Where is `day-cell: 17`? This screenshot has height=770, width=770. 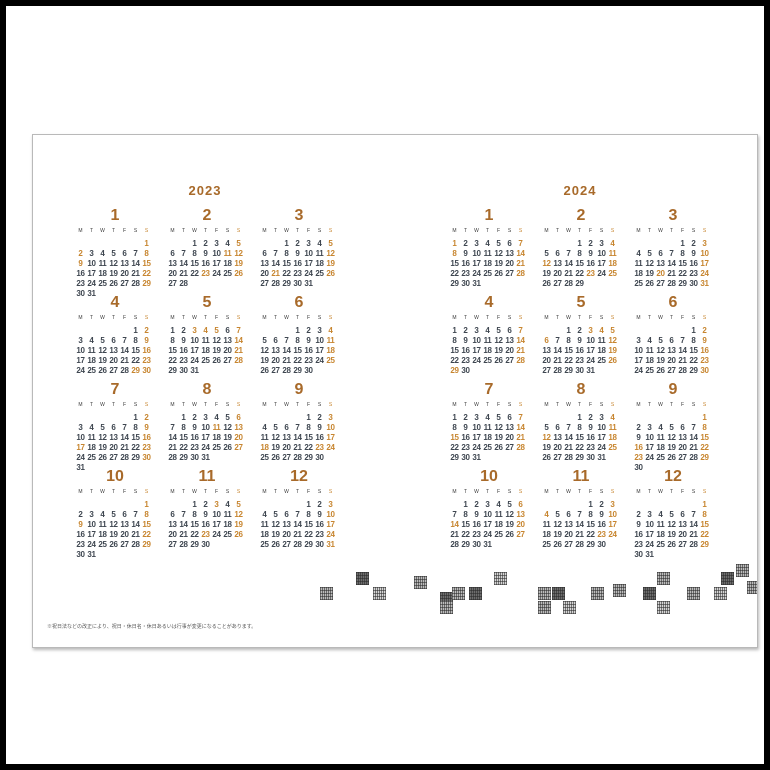 day-cell: 17 is located at coordinates (194, 350).